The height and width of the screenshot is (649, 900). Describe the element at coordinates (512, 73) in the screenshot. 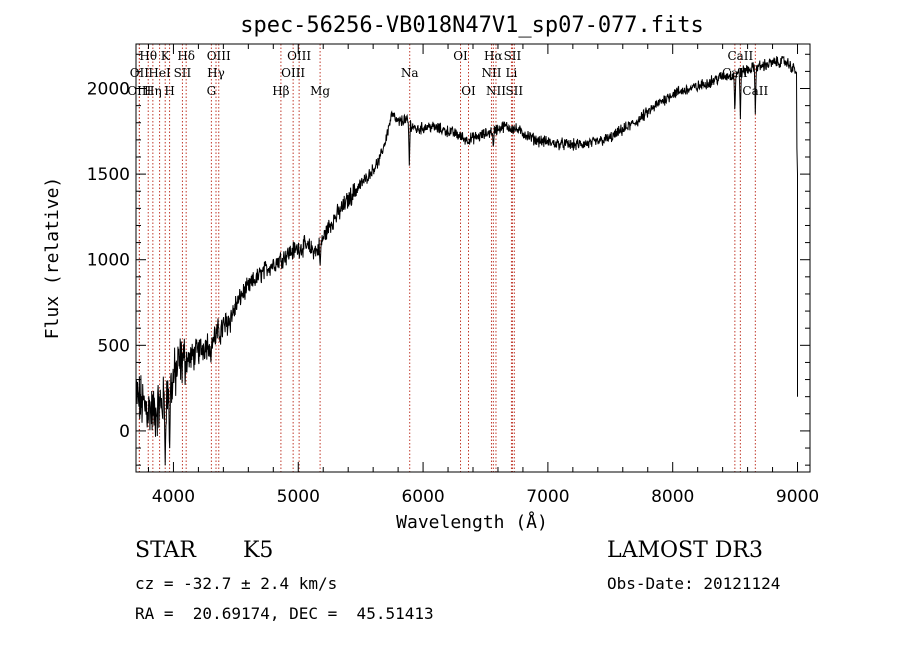

I see `line-marker-label: Li` at that location.